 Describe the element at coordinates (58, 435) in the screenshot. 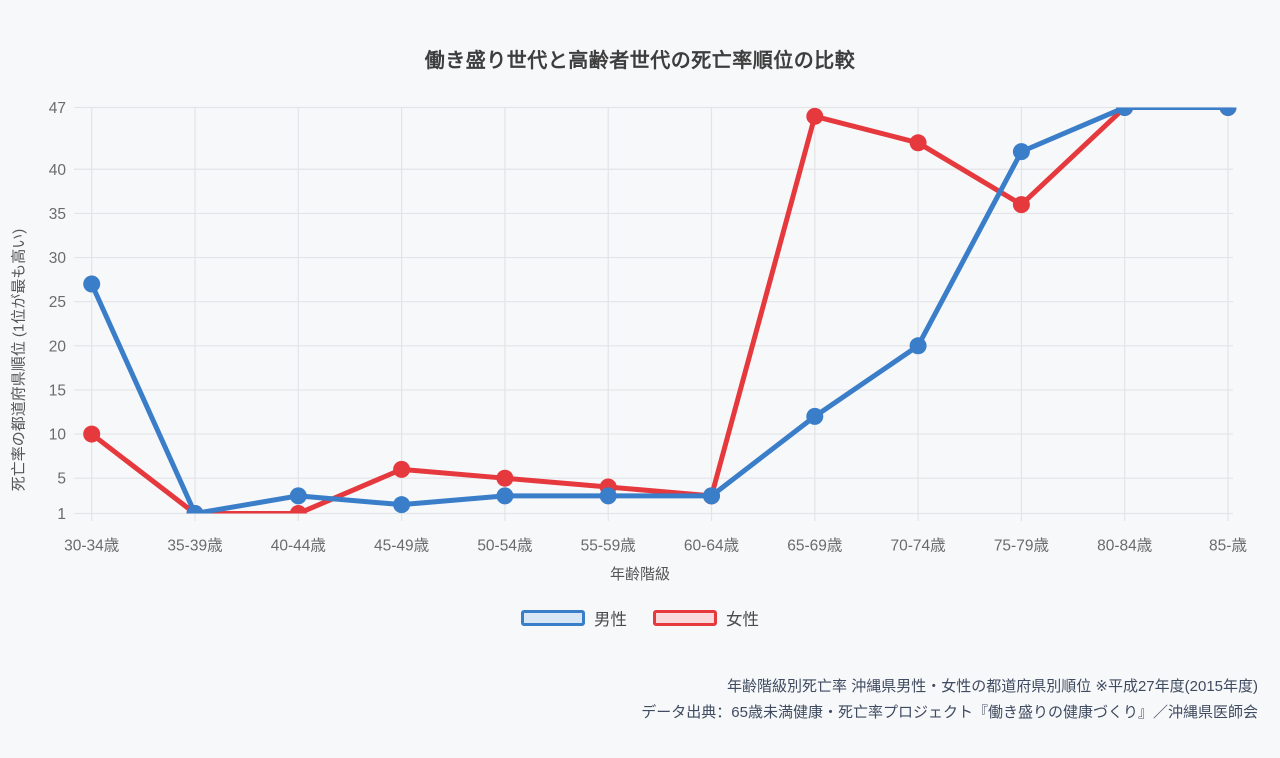

I see `y-tick-label: 10` at that location.